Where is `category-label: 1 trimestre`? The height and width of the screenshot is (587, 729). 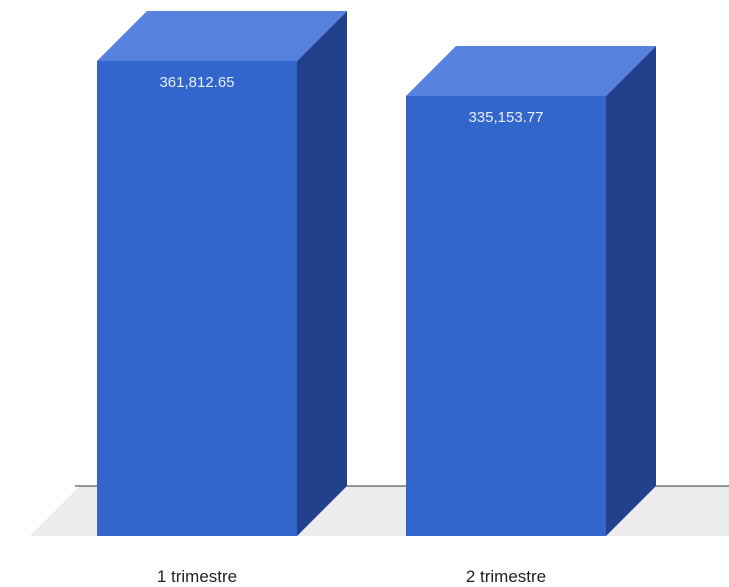
category-label: 1 trimestre is located at coordinates (197, 576).